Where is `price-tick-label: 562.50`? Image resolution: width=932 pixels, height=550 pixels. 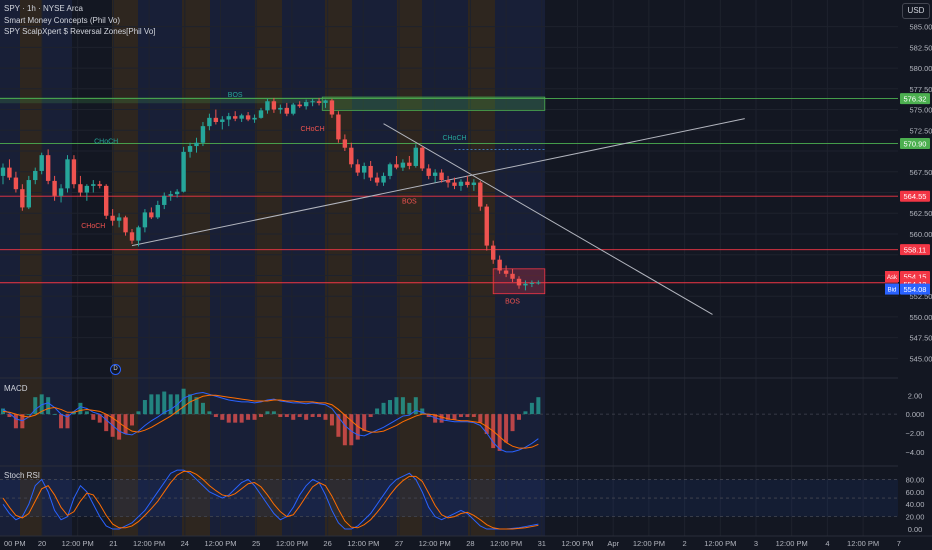
price-tick-label: 562.50 is located at coordinates (921, 213).